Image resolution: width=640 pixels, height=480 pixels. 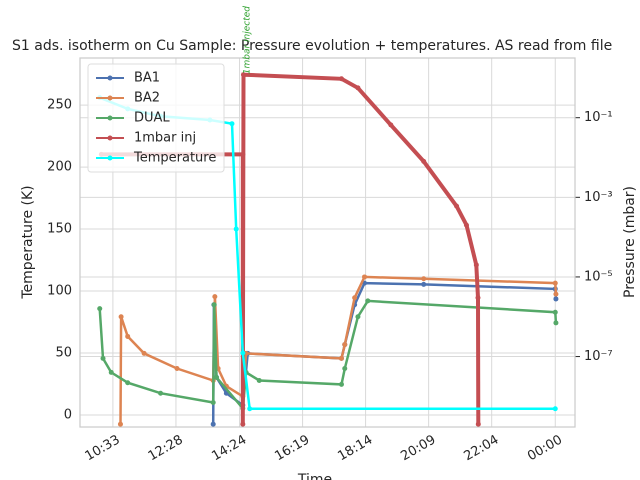 What do you see at coordinates (28, 242) in the screenshot?
I see `y-axis-title: Temperature (K)` at bounding box center [28, 242].